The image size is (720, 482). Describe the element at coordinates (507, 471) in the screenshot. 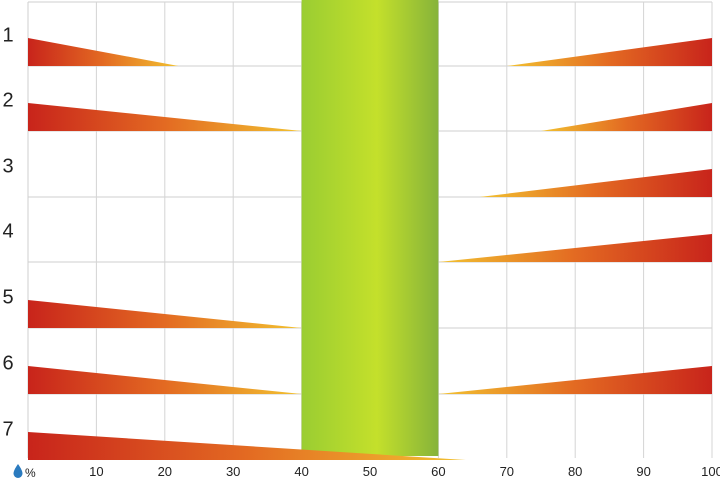

I see `x-tick-label: 70` at that location.